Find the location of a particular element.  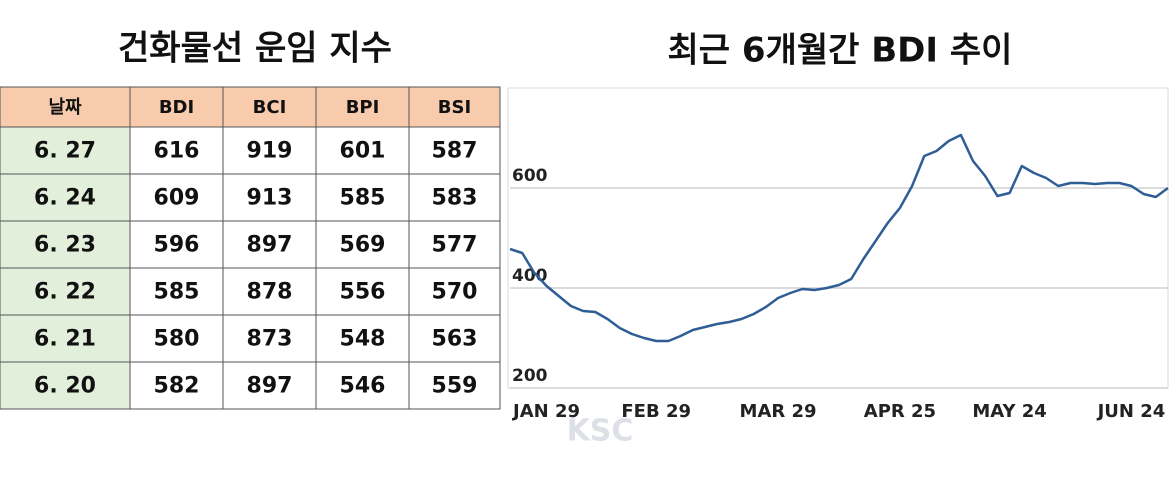

chart-title: 최근 6개월간 BDI 추이 is located at coordinates (840, 51).